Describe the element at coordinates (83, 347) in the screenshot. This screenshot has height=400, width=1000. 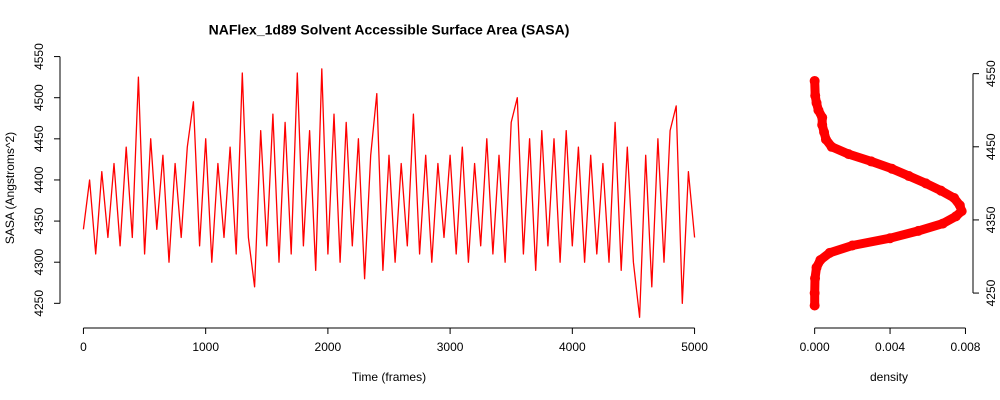
I see `x-tick-label: 0` at that location.